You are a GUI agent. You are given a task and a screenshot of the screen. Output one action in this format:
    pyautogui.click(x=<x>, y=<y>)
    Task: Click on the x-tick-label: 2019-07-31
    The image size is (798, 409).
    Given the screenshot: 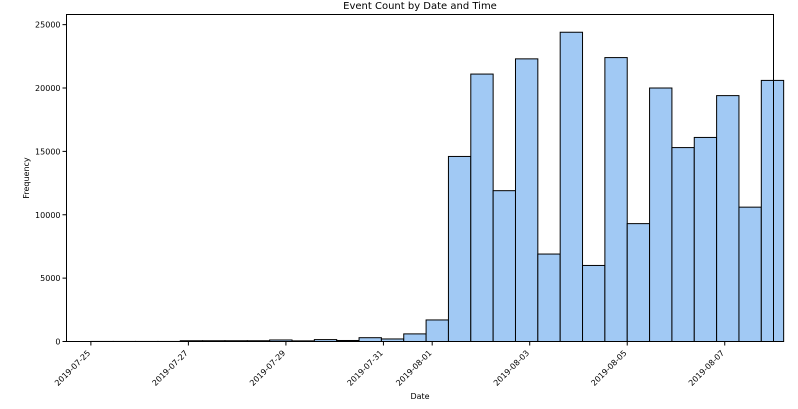 What is the action you would take?
    pyautogui.click(x=365, y=368)
    